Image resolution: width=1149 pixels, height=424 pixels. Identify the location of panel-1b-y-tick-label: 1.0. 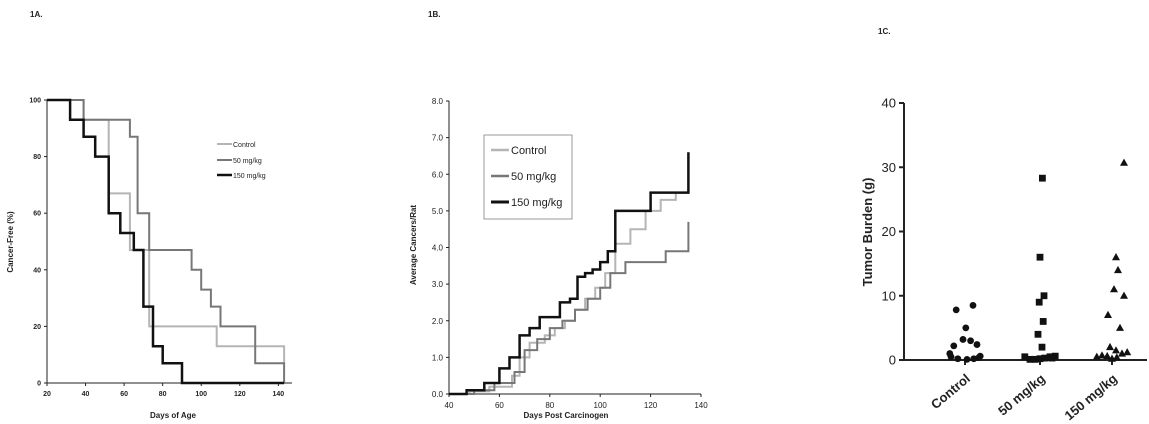
(438, 357).